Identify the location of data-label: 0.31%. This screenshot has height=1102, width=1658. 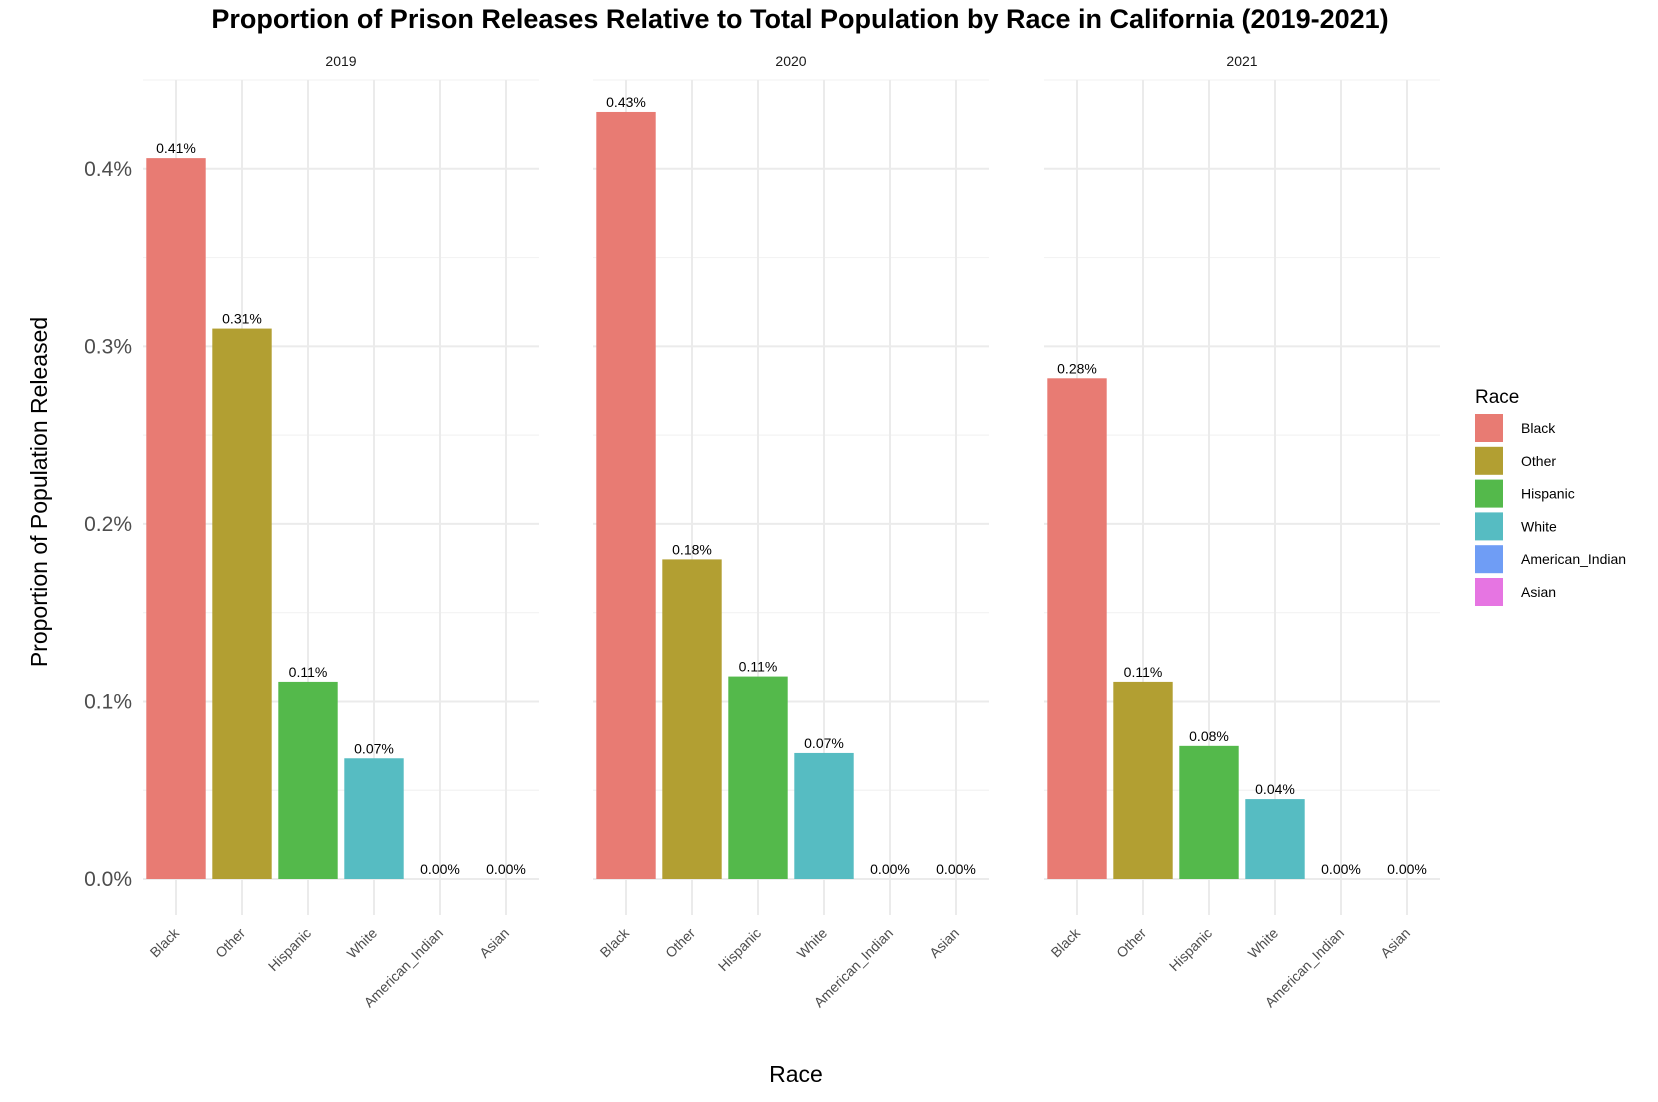
(242, 319).